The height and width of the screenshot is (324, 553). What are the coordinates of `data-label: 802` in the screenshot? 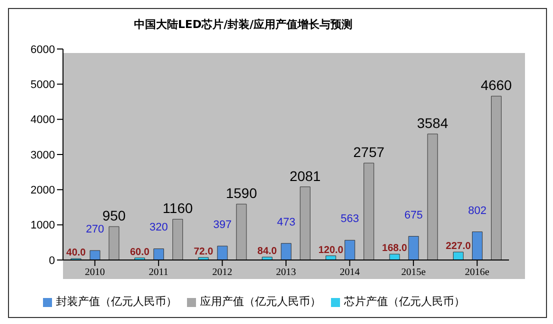 It's located at (477, 210).